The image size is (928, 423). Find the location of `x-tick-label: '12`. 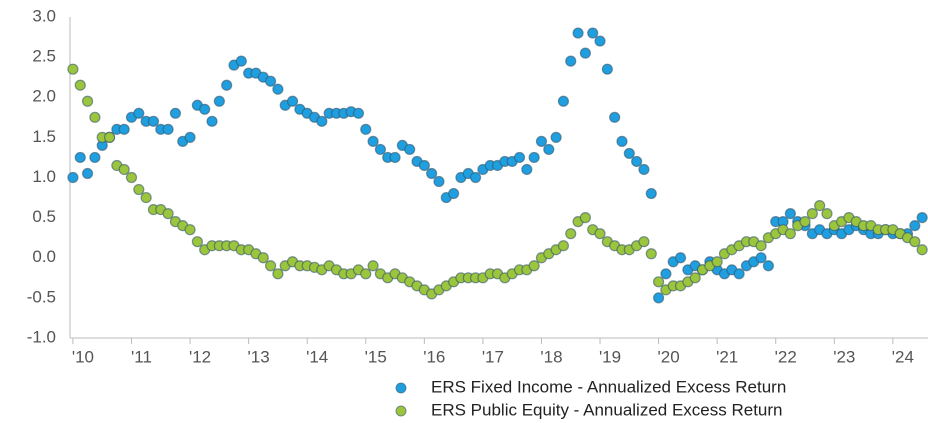

x-tick-label: '12 is located at coordinates (200, 356).